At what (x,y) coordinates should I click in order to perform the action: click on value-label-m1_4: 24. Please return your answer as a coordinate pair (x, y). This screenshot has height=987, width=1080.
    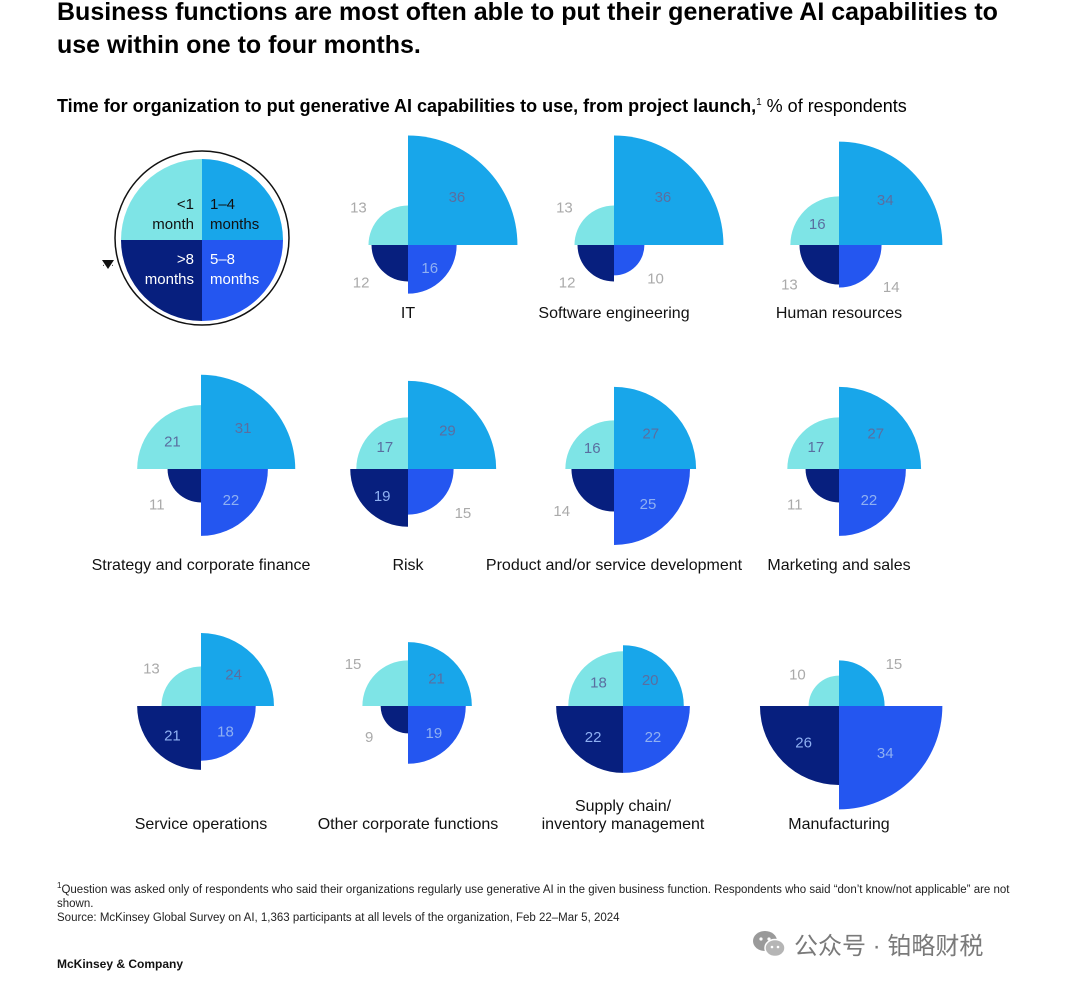
    Looking at the image, I should click on (233, 674).